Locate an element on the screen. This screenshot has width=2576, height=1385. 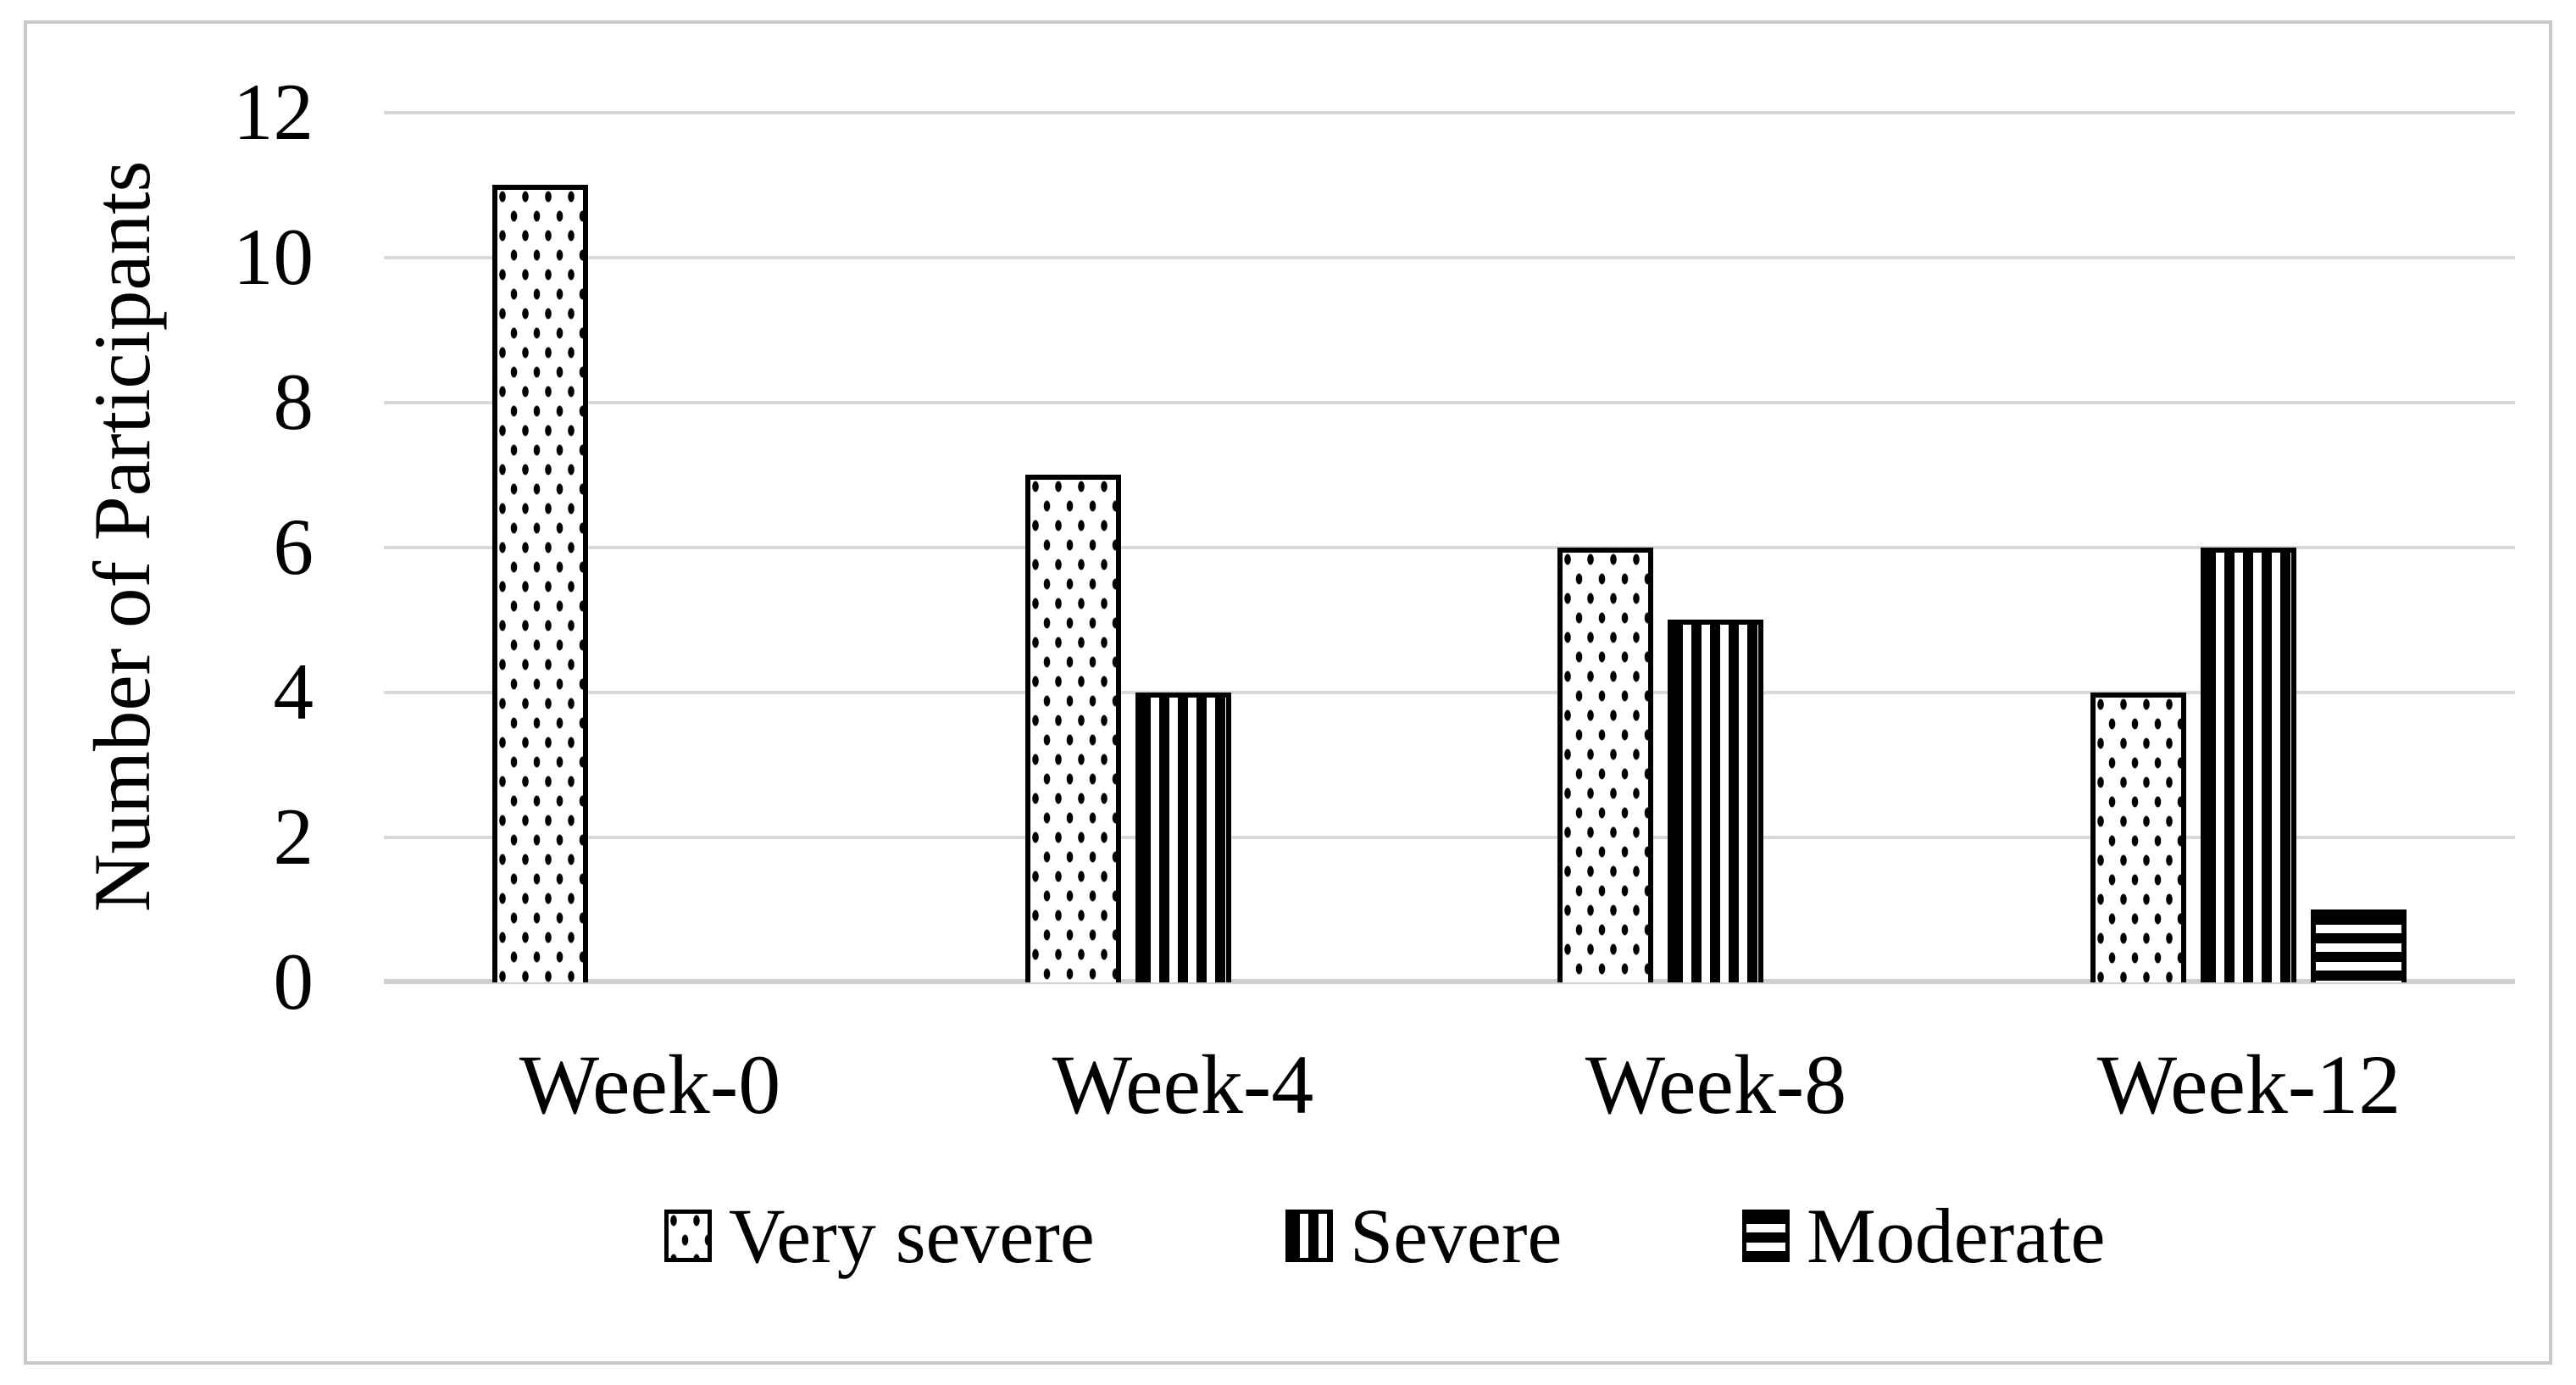
legend-item-severe: Severe is located at coordinates (1423, 1235).